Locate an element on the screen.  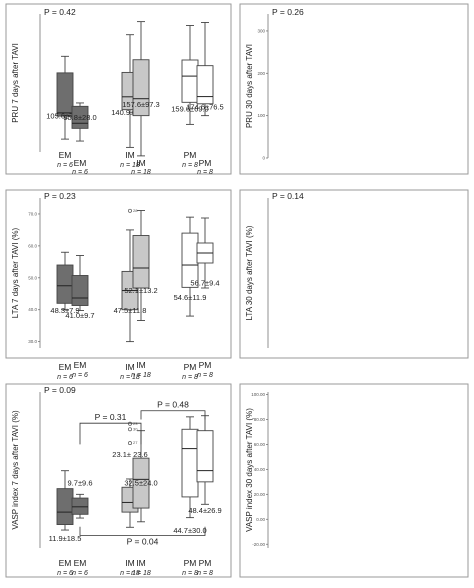
y-axis-label: LTA 30 days after TAVI (%) is located at coordinates (249, 272).